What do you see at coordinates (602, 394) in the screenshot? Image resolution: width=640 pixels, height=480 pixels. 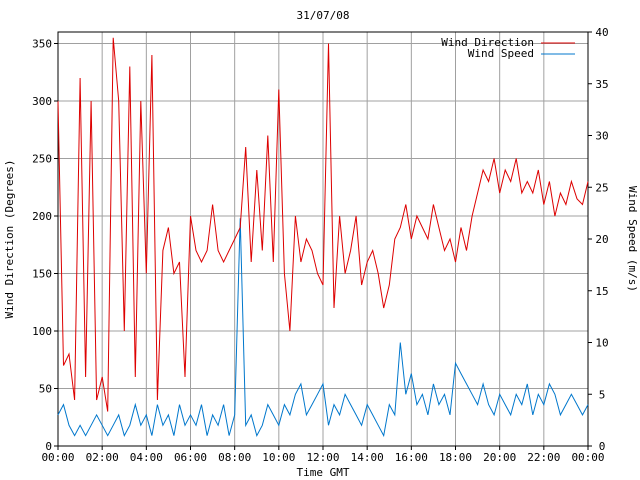 I see `y-right-tick-label: 5` at bounding box center [602, 394].